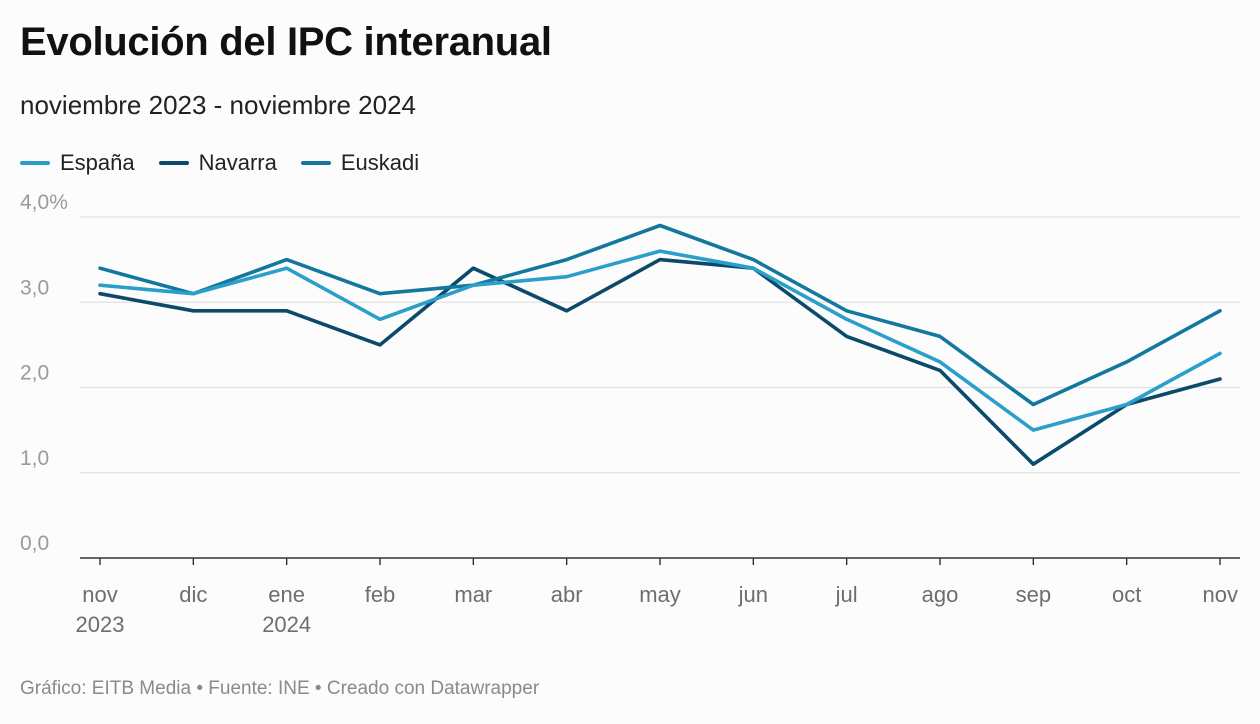 The height and width of the screenshot is (724, 1260). I want to click on legend-swatch-espana, so click(35, 163).